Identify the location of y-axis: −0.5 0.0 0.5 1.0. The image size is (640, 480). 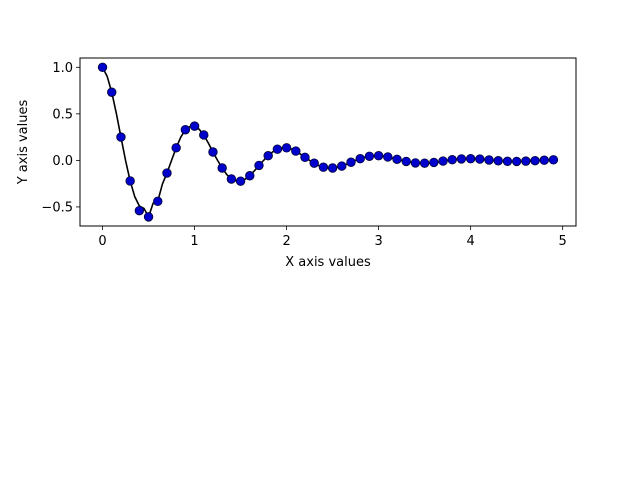
(60, 138).